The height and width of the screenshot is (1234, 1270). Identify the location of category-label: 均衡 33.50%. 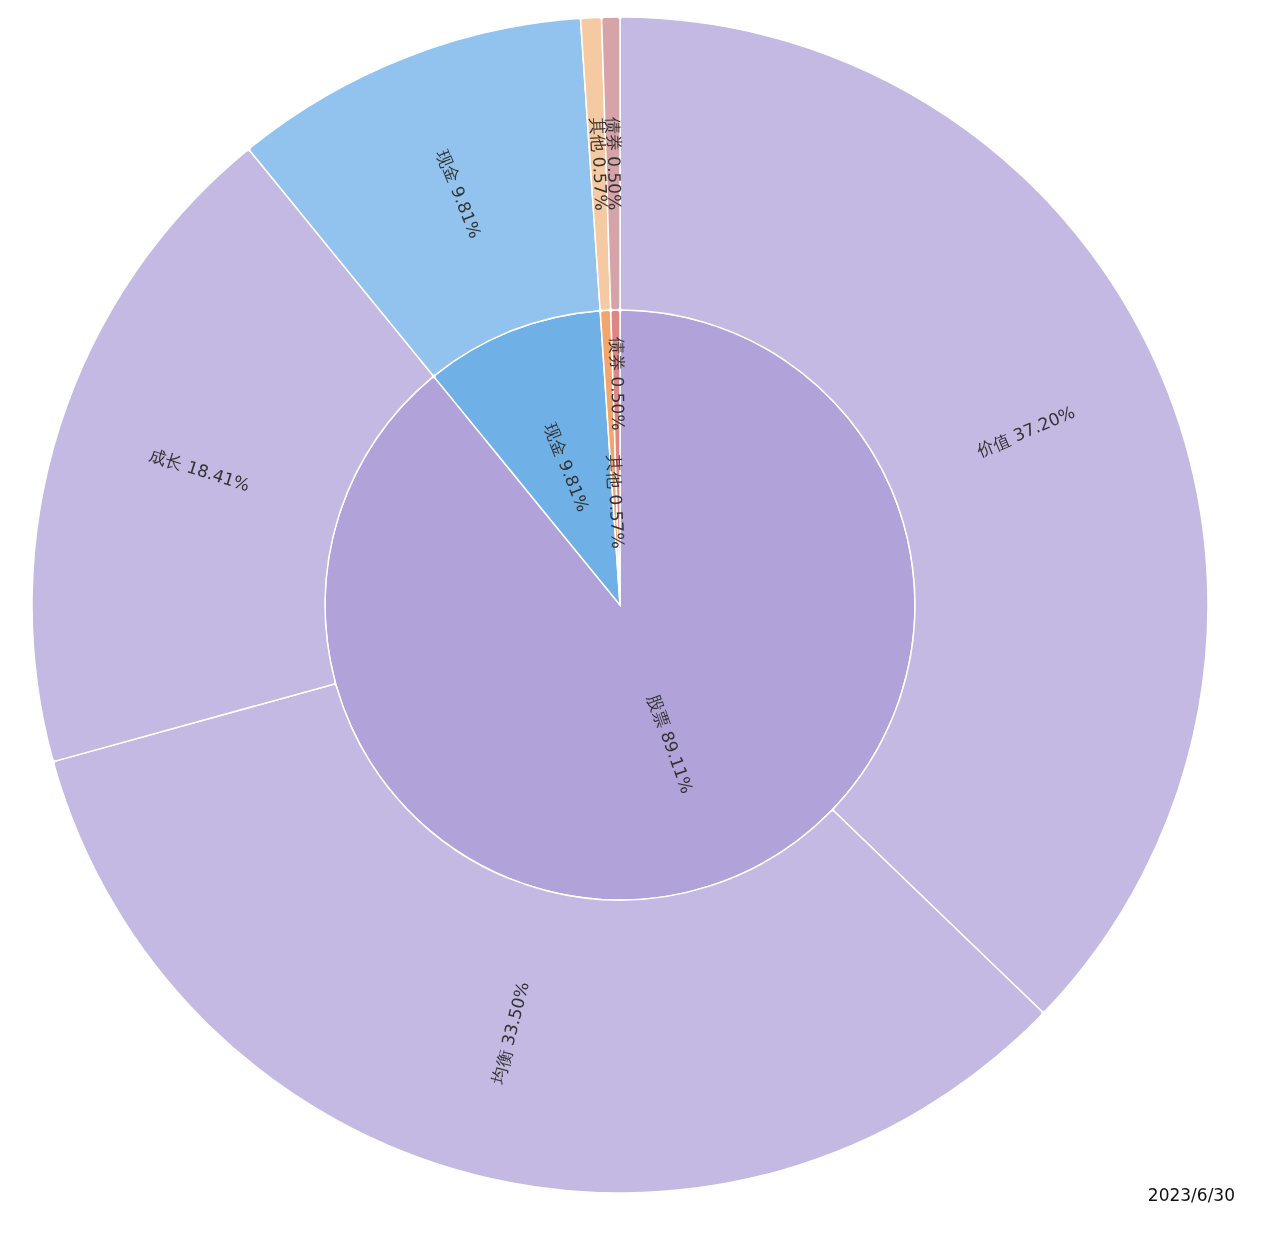
(510, 1032).